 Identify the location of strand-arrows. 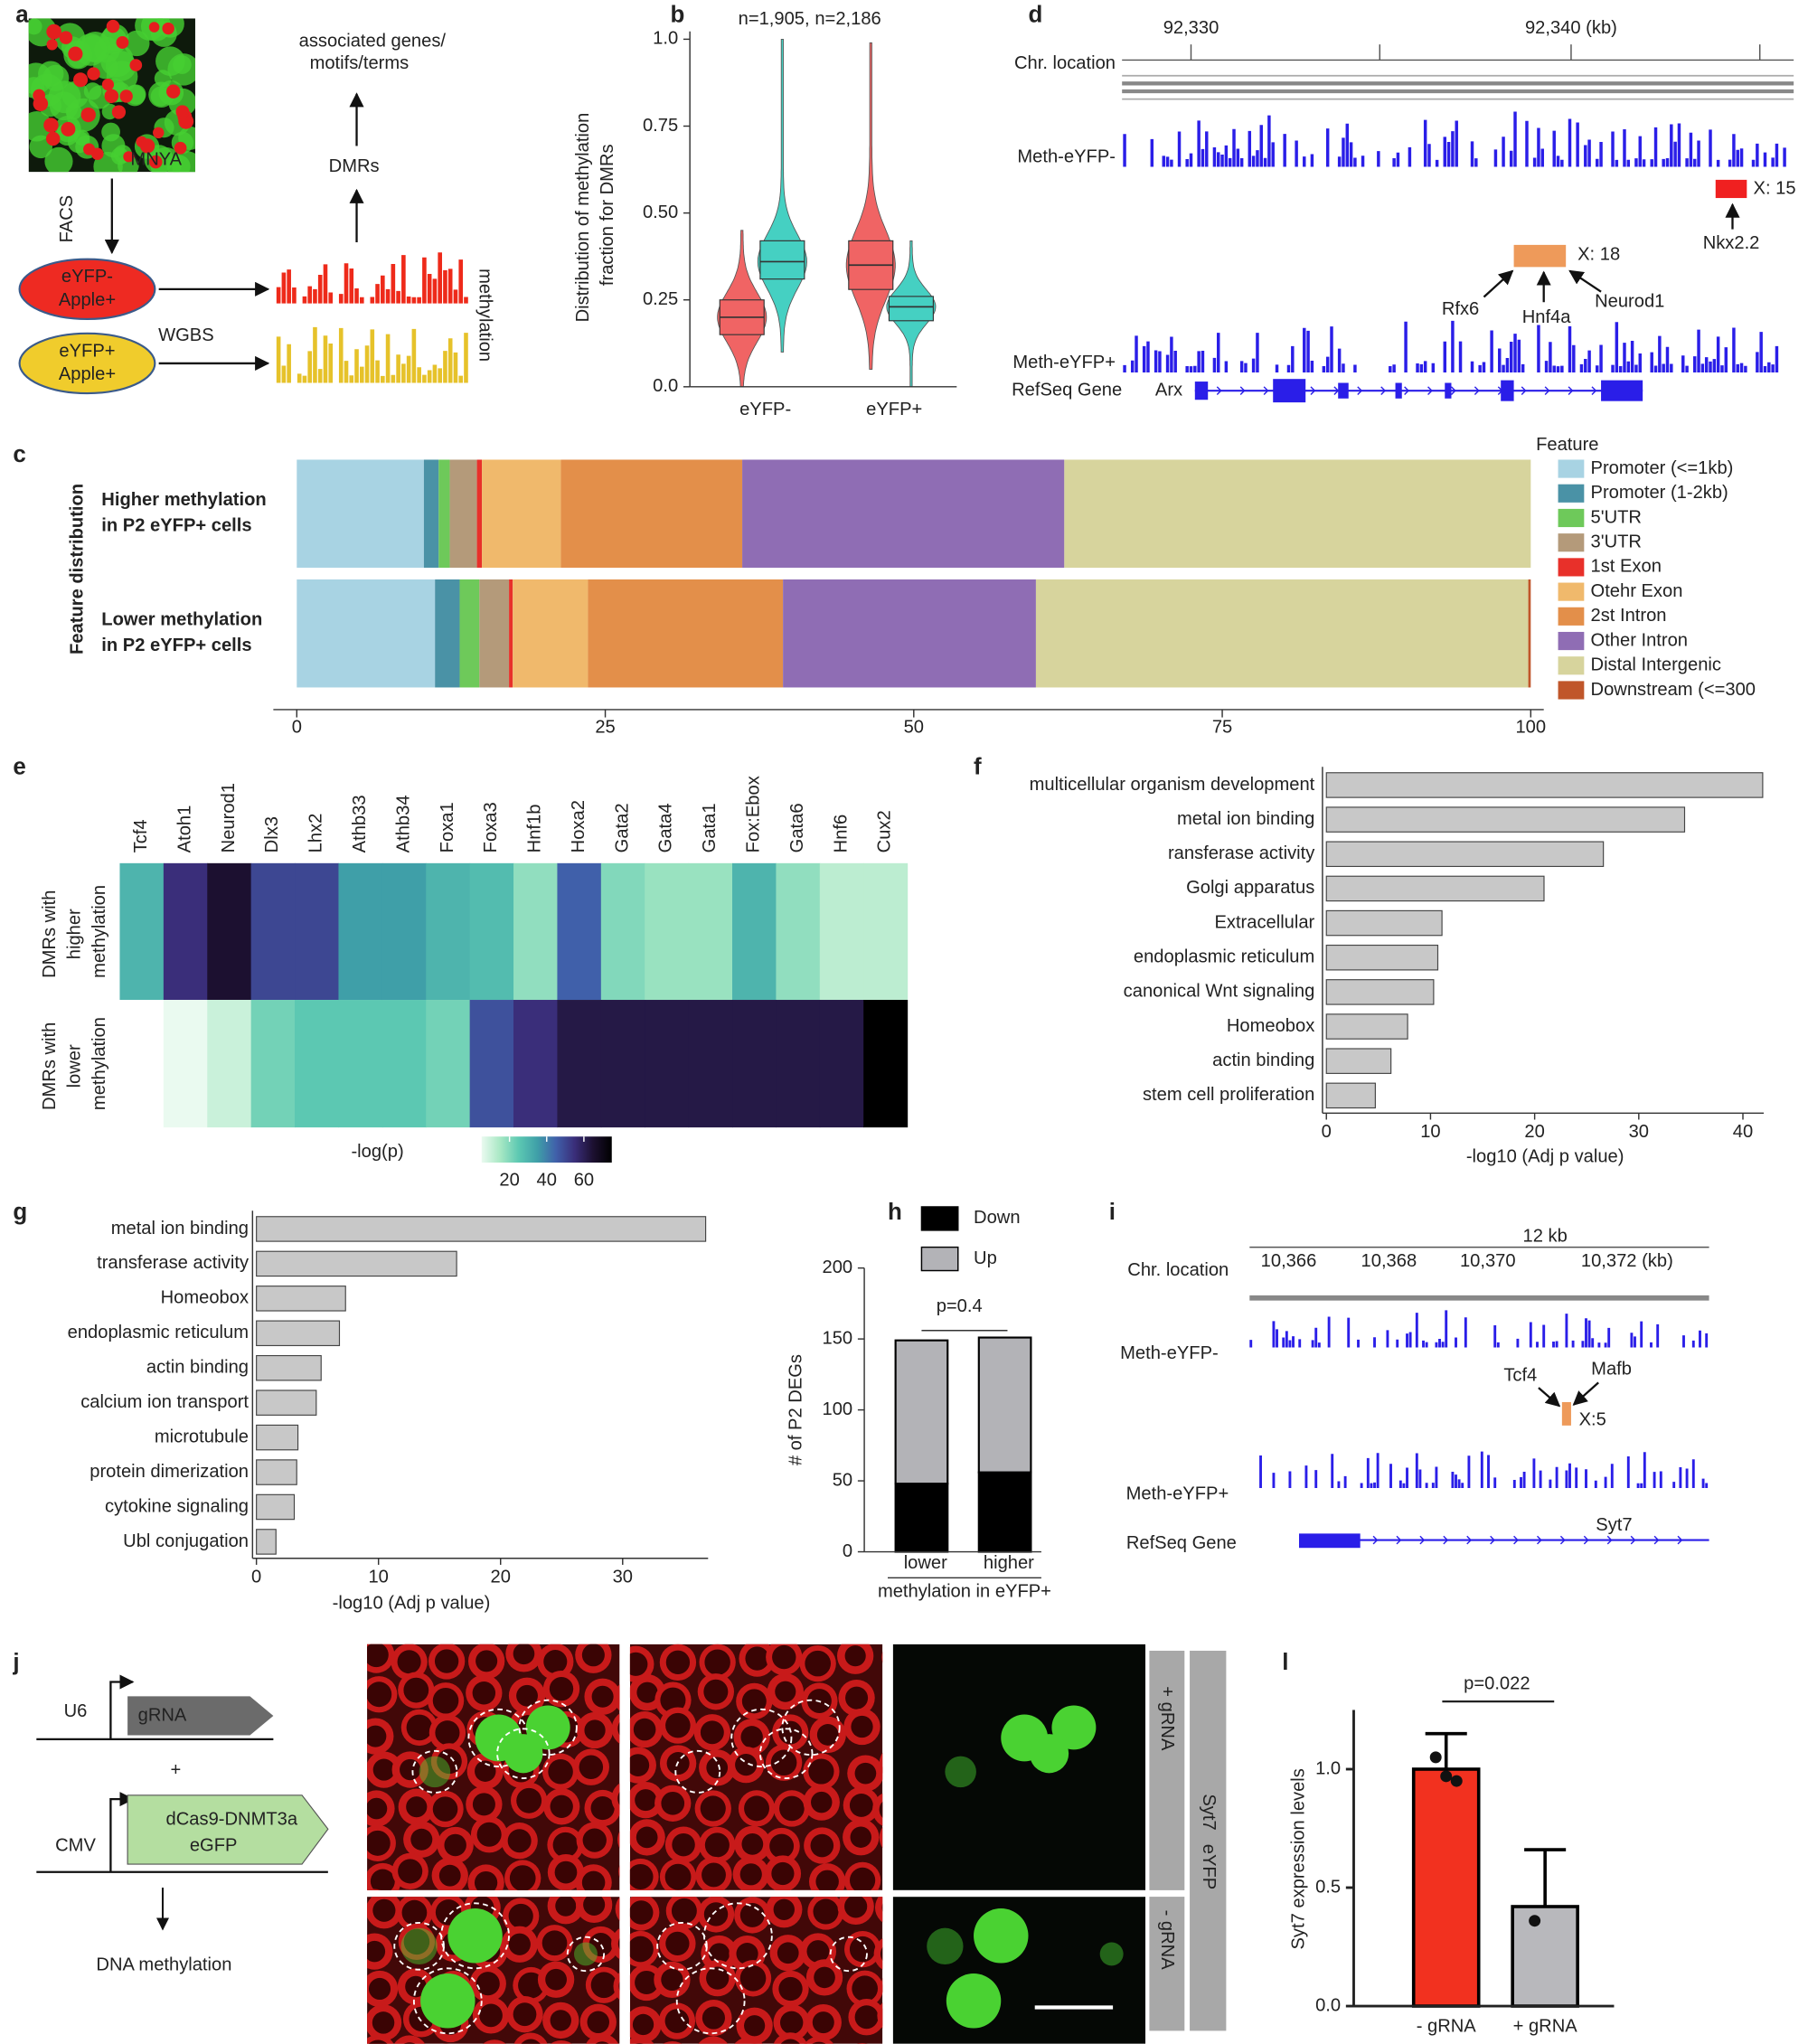
(1527, 1540).